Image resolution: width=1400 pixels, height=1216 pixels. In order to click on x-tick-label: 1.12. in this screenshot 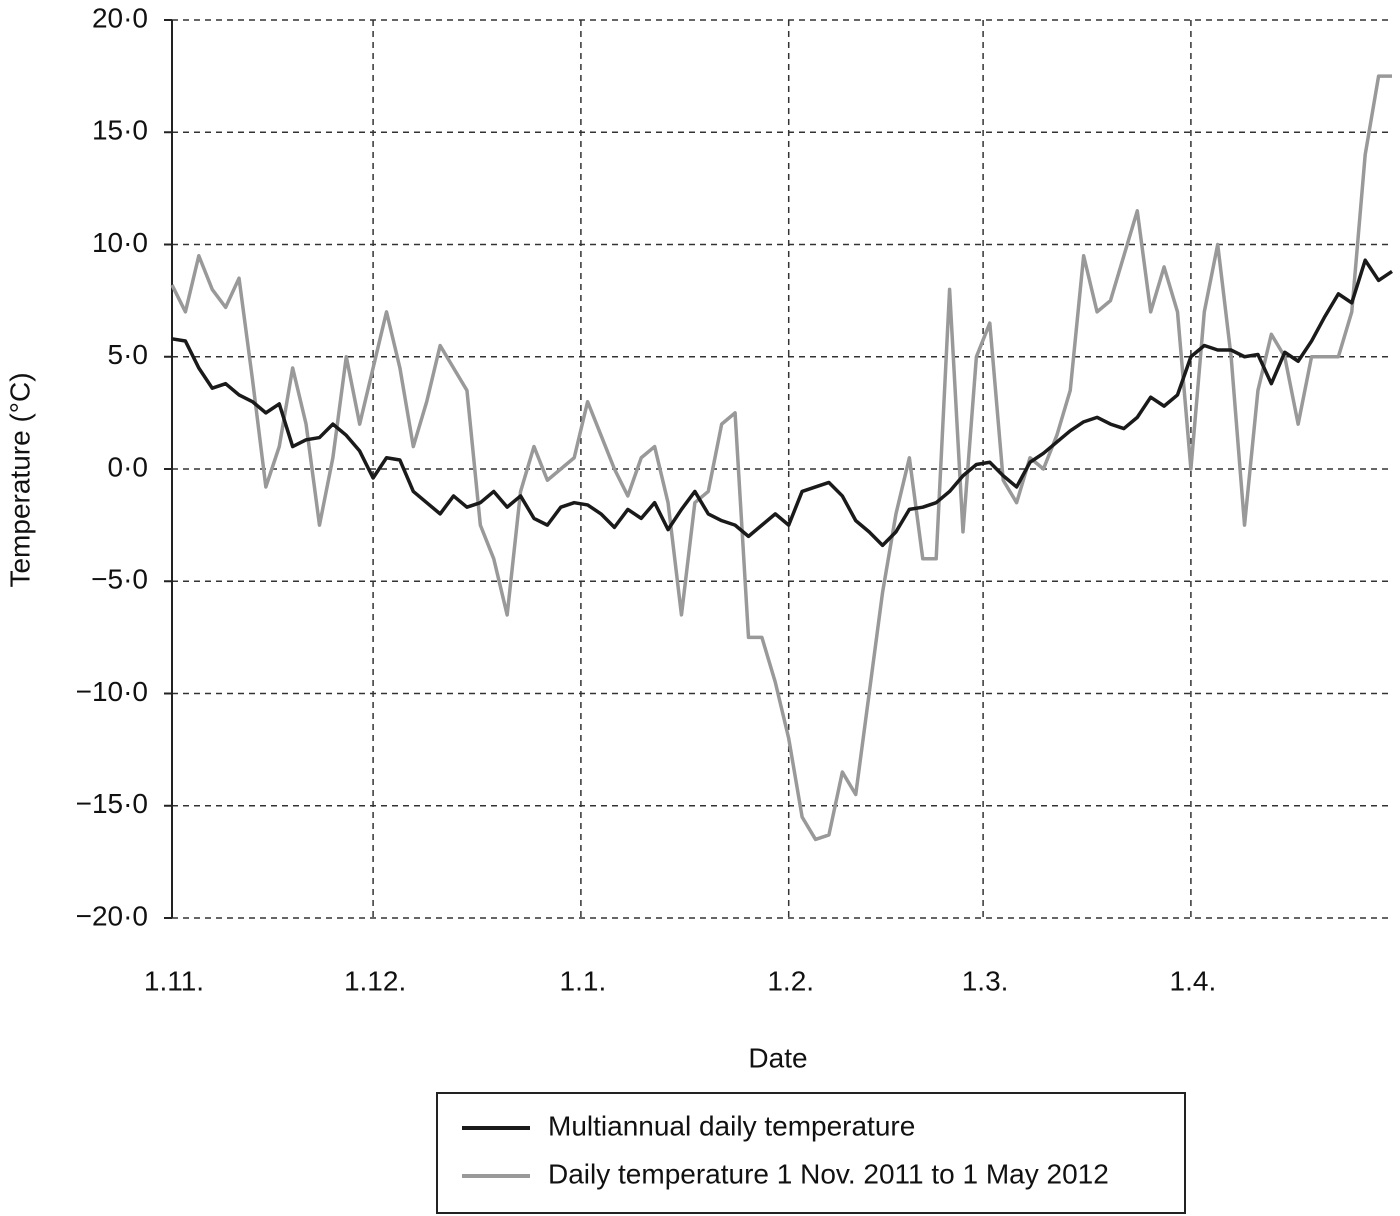, I will do `click(375, 980)`.